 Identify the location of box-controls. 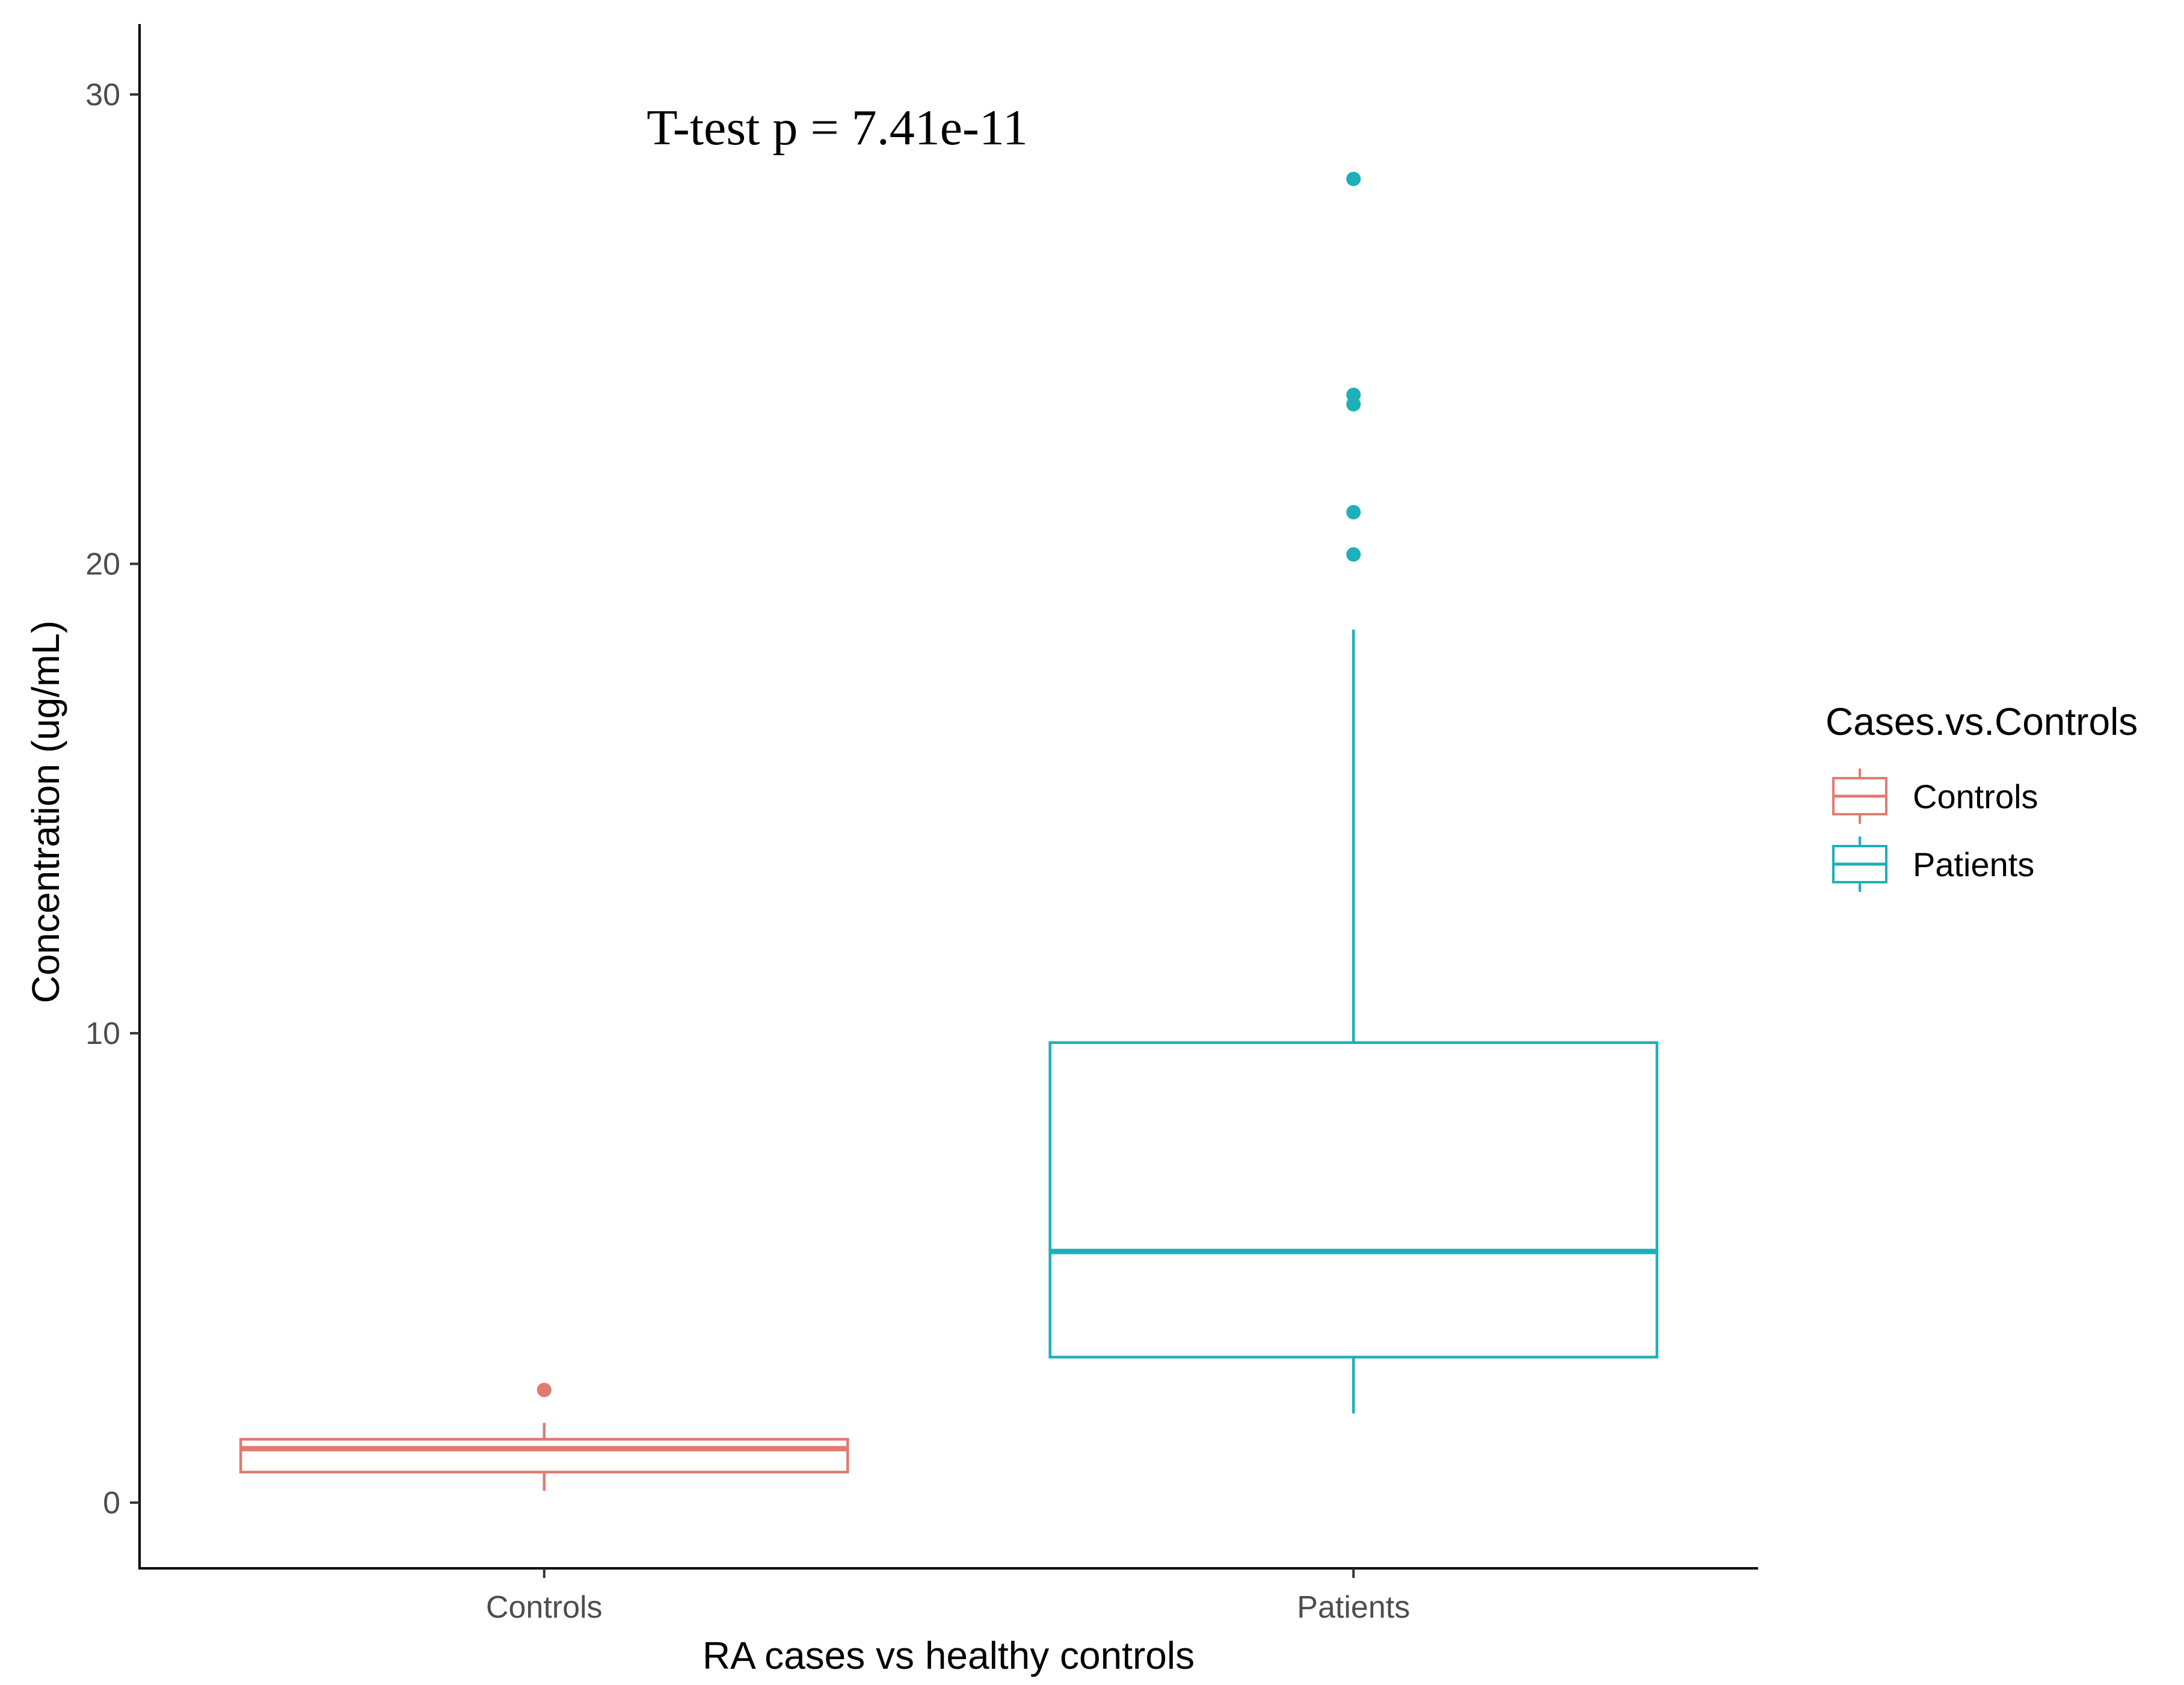
(544, 1437).